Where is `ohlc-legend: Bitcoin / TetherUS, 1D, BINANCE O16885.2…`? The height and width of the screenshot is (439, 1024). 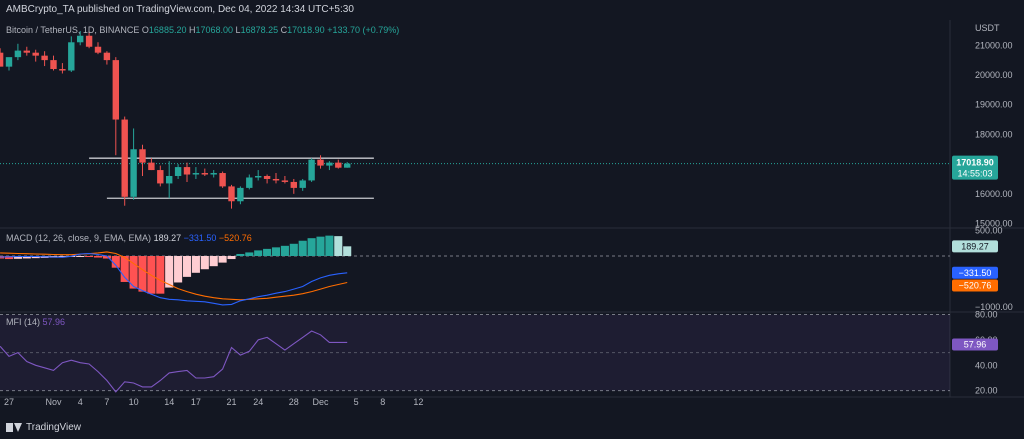 ohlc-legend: Bitcoin / TetherUS, 1D, BINANCE O16885.2… is located at coordinates (203, 30).